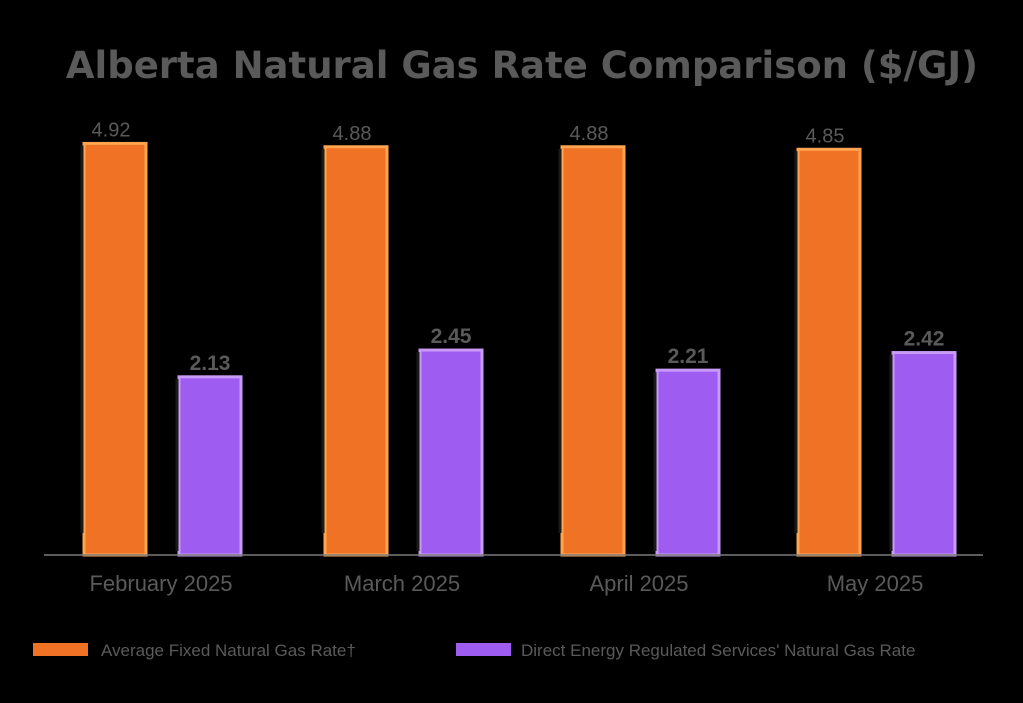 This screenshot has width=1023, height=703. Describe the element at coordinates (924, 339) in the screenshot. I see `data-label-regulated-rate-may-2025: 2.42` at that location.